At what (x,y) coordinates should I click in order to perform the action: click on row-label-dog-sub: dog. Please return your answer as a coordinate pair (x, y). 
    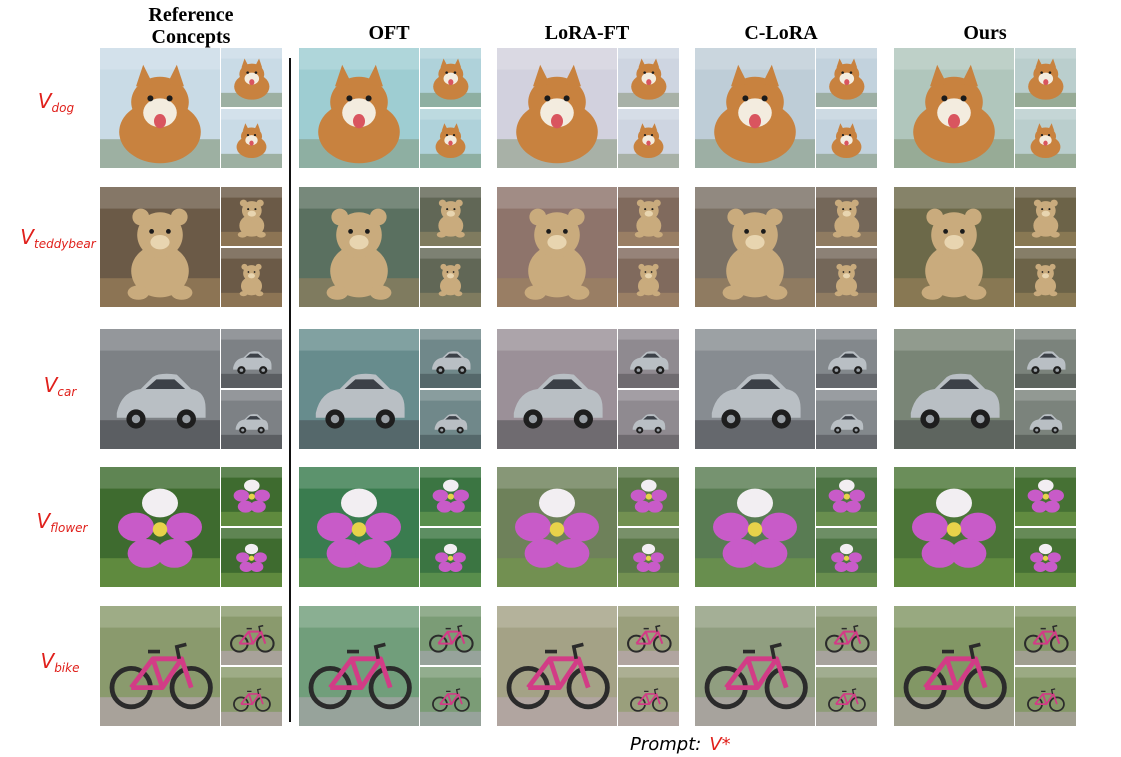
    Looking at the image, I should click on (63, 108).